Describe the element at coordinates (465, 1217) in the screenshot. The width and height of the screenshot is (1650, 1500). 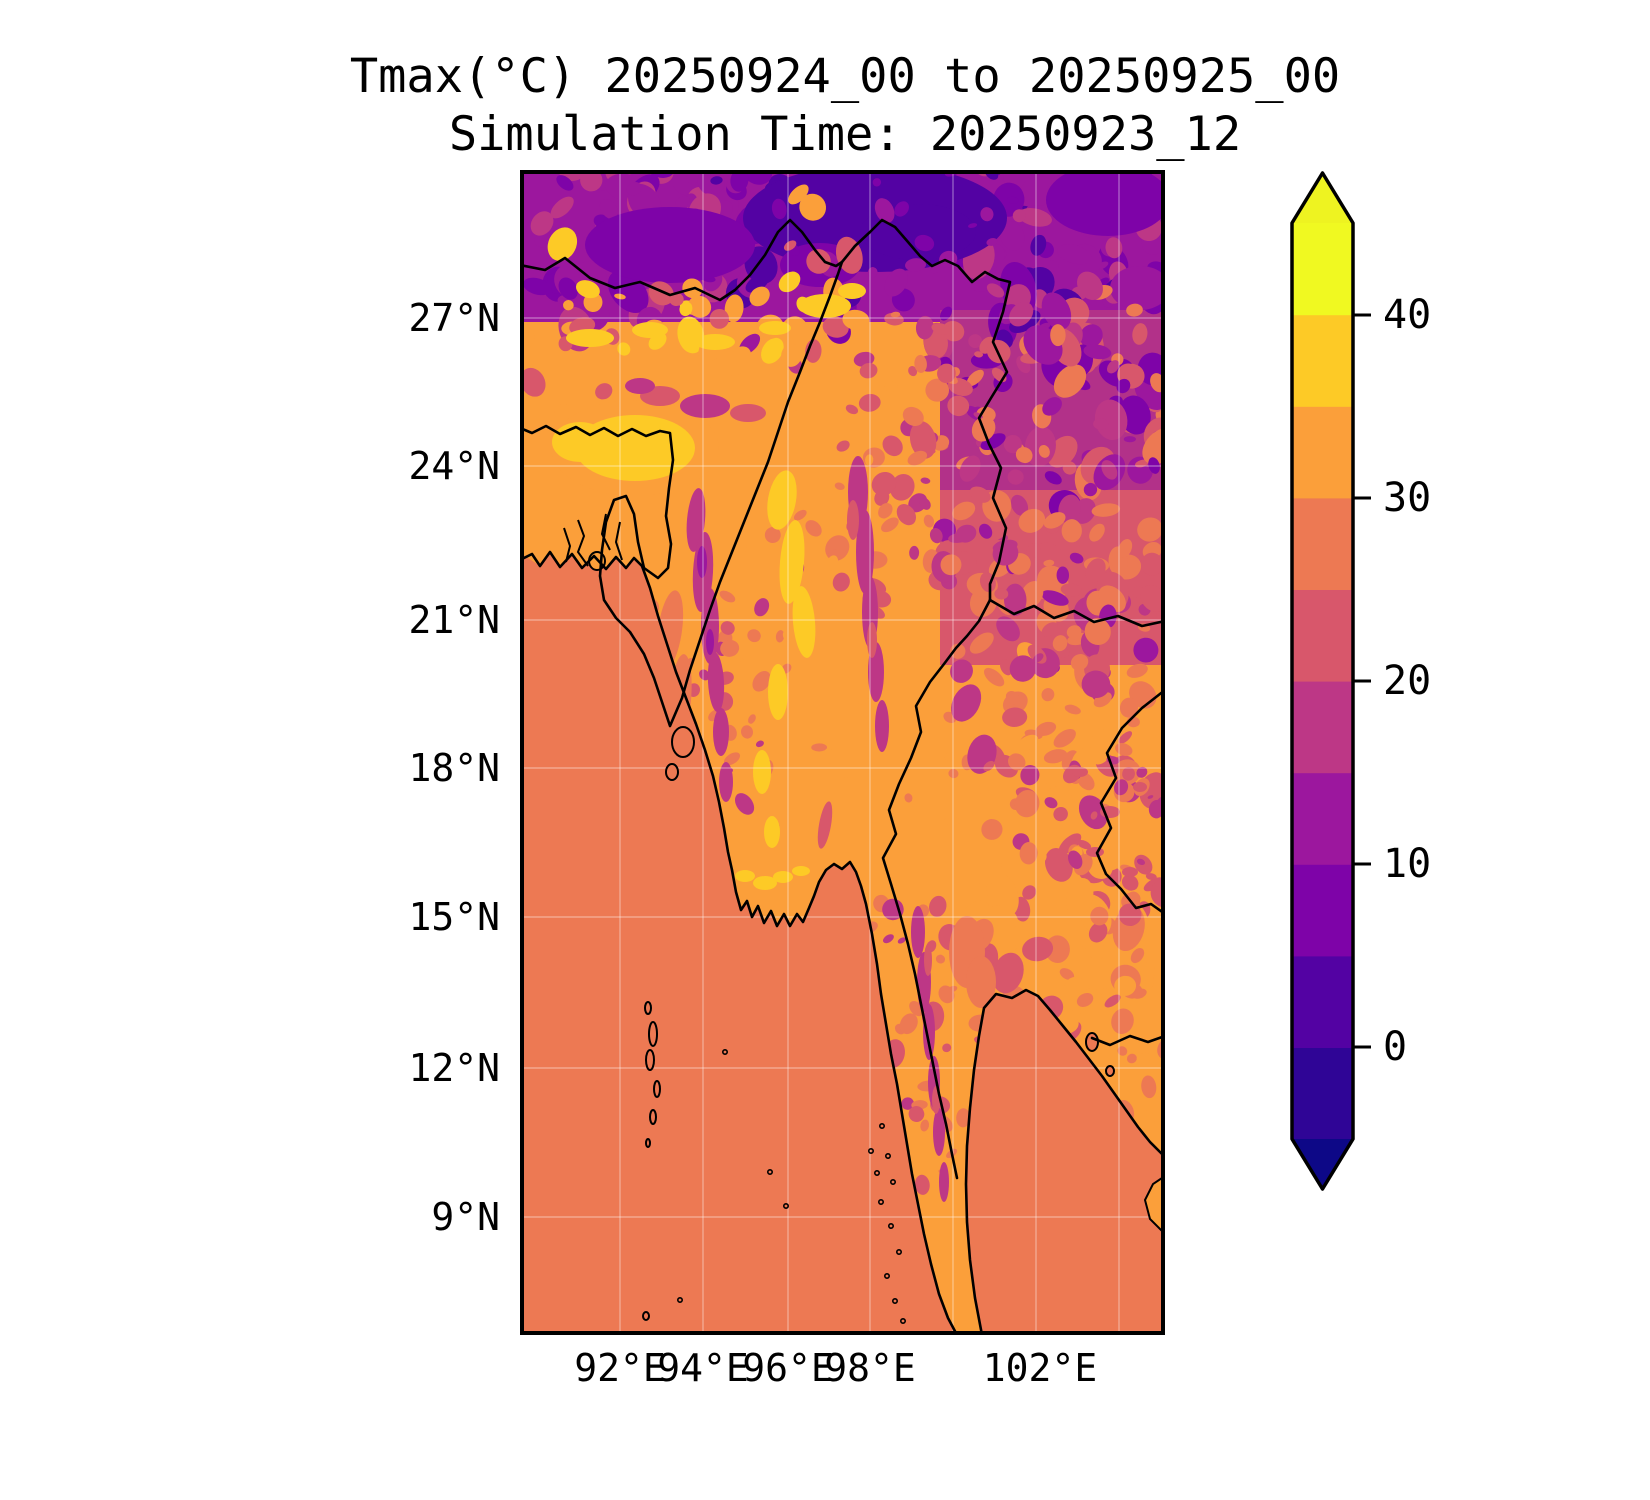
I see `lat-tick-label: 9°N` at that location.